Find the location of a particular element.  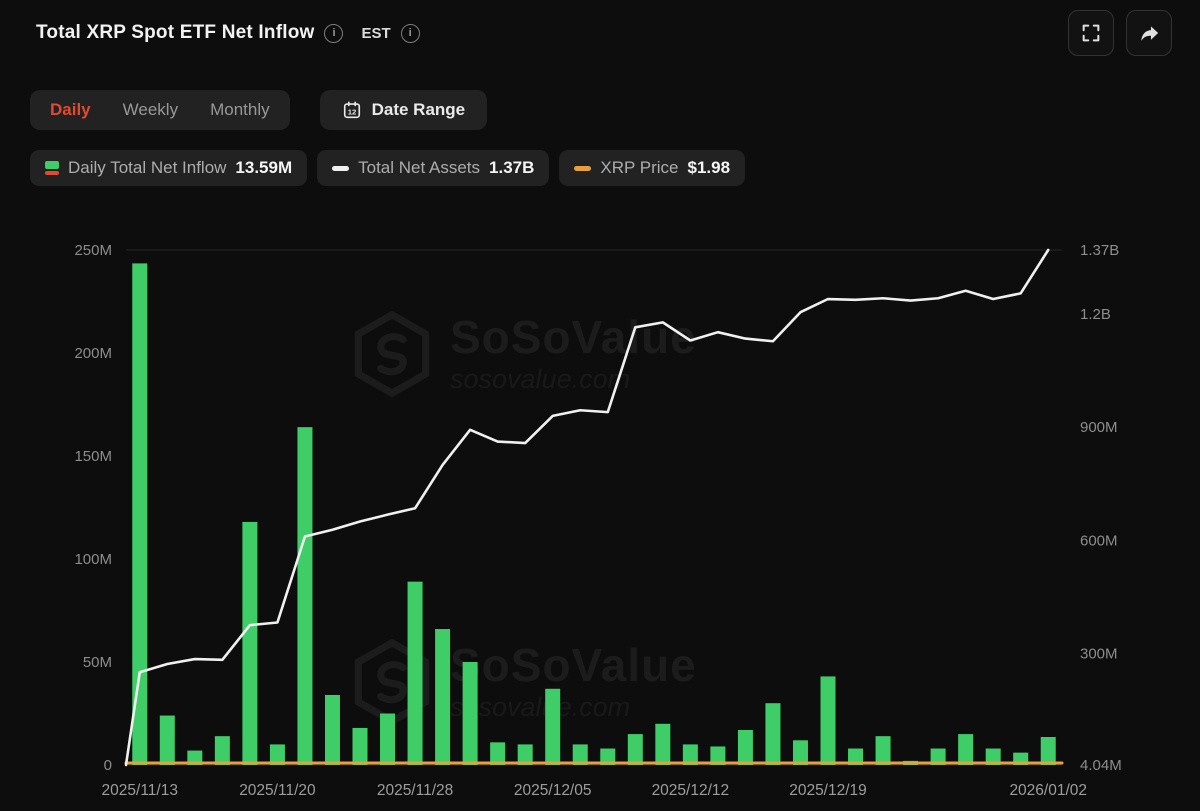

right-axis-tick: 1.37B is located at coordinates (1099, 250).